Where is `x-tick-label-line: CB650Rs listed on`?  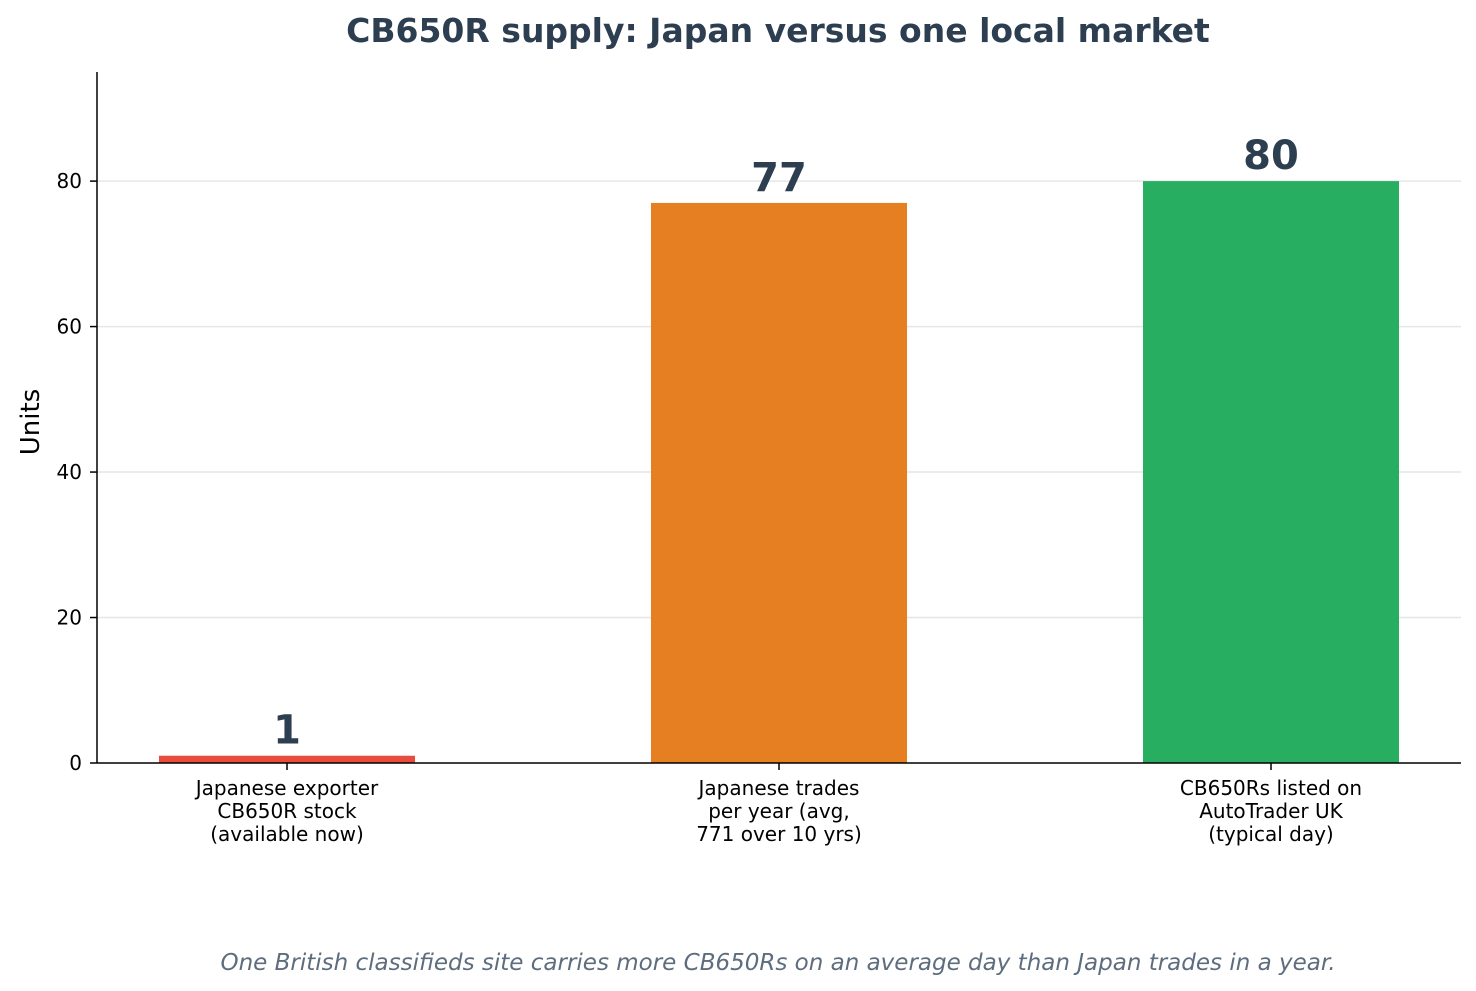
x-tick-label-line: CB650Rs listed on is located at coordinates (1271, 788).